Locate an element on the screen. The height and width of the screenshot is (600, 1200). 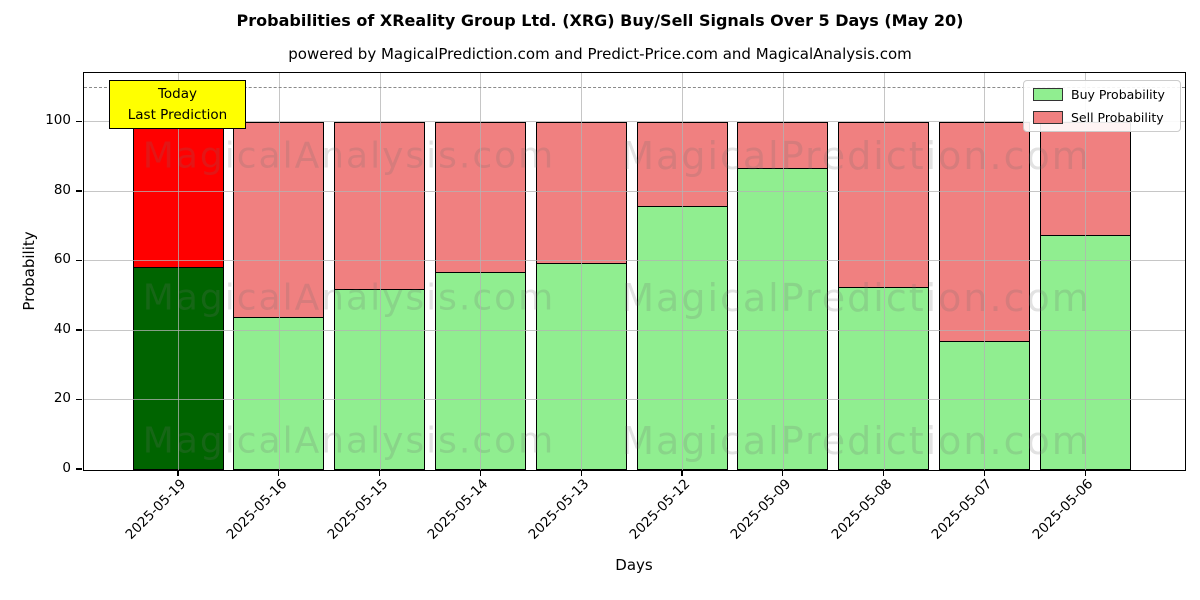
x-tick-label-2025-05-19: 2025-05-19 is located at coordinates (156, 509).